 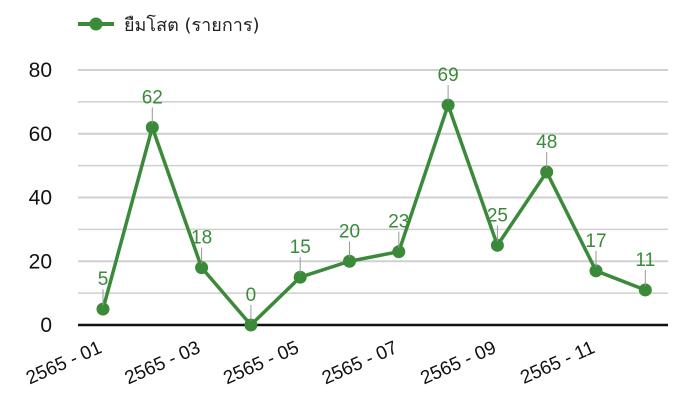 What do you see at coordinates (595, 241) in the screenshot?
I see `data-label: 17` at bounding box center [595, 241].